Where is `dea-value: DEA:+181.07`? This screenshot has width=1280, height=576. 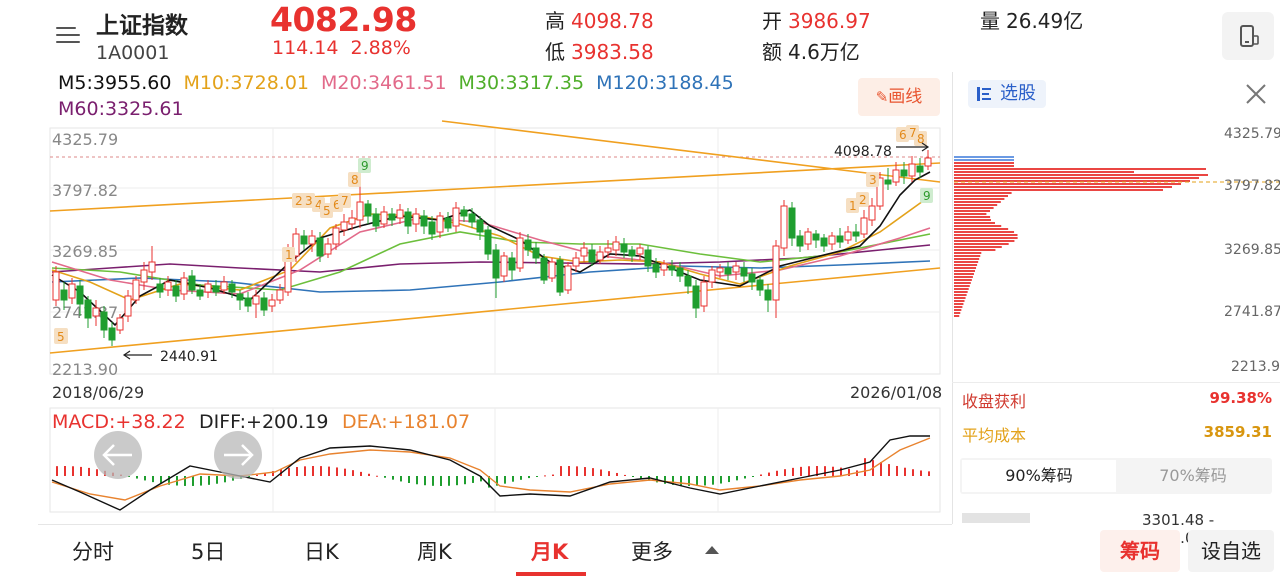
dea-value: DEA:+181.07 is located at coordinates (406, 422).